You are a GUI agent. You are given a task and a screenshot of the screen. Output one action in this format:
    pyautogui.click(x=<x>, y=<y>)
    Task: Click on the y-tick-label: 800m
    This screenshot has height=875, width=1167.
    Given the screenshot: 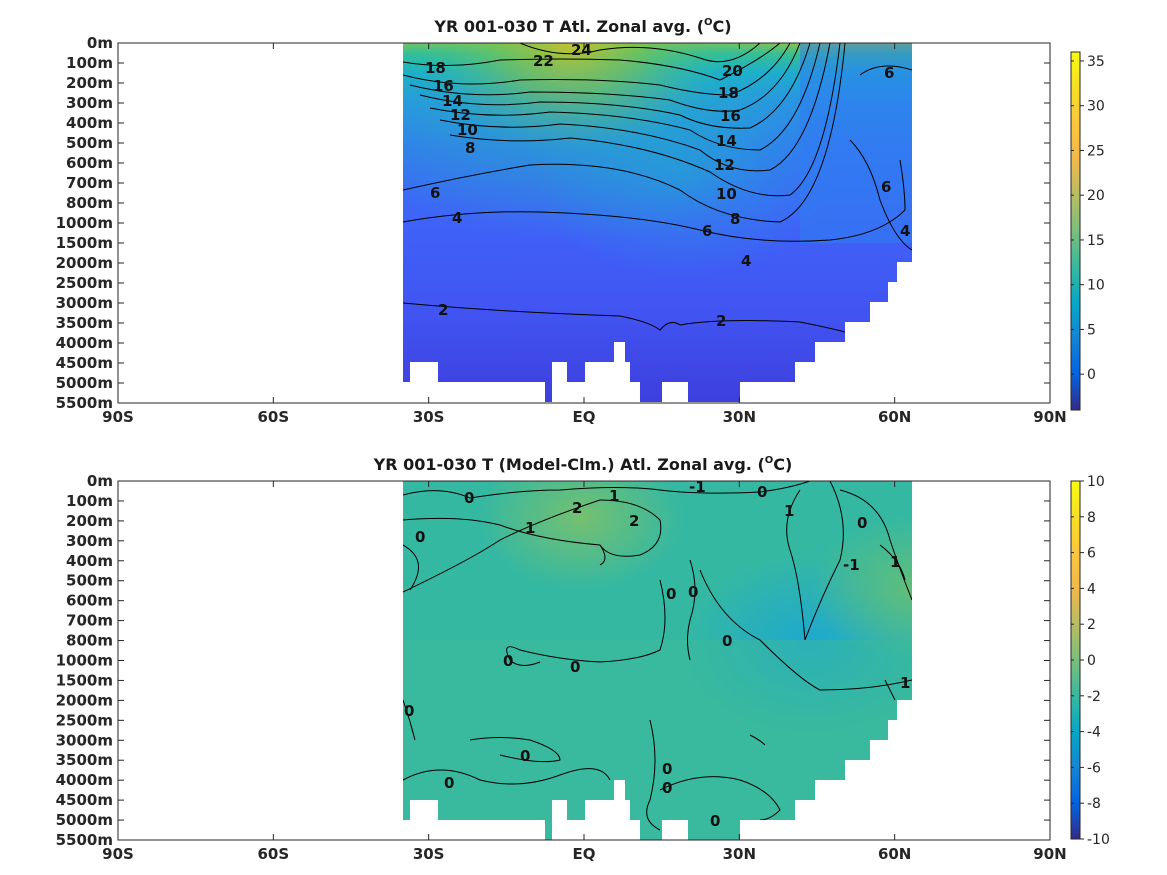 What is the action you would take?
    pyautogui.click(x=89, y=641)
    